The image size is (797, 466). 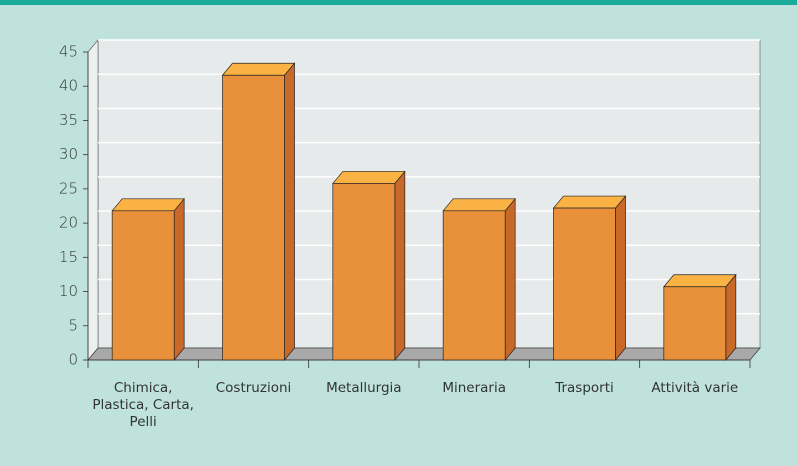 I want to click on x-tick-label: Attività varie, so click(x=695, y=388).